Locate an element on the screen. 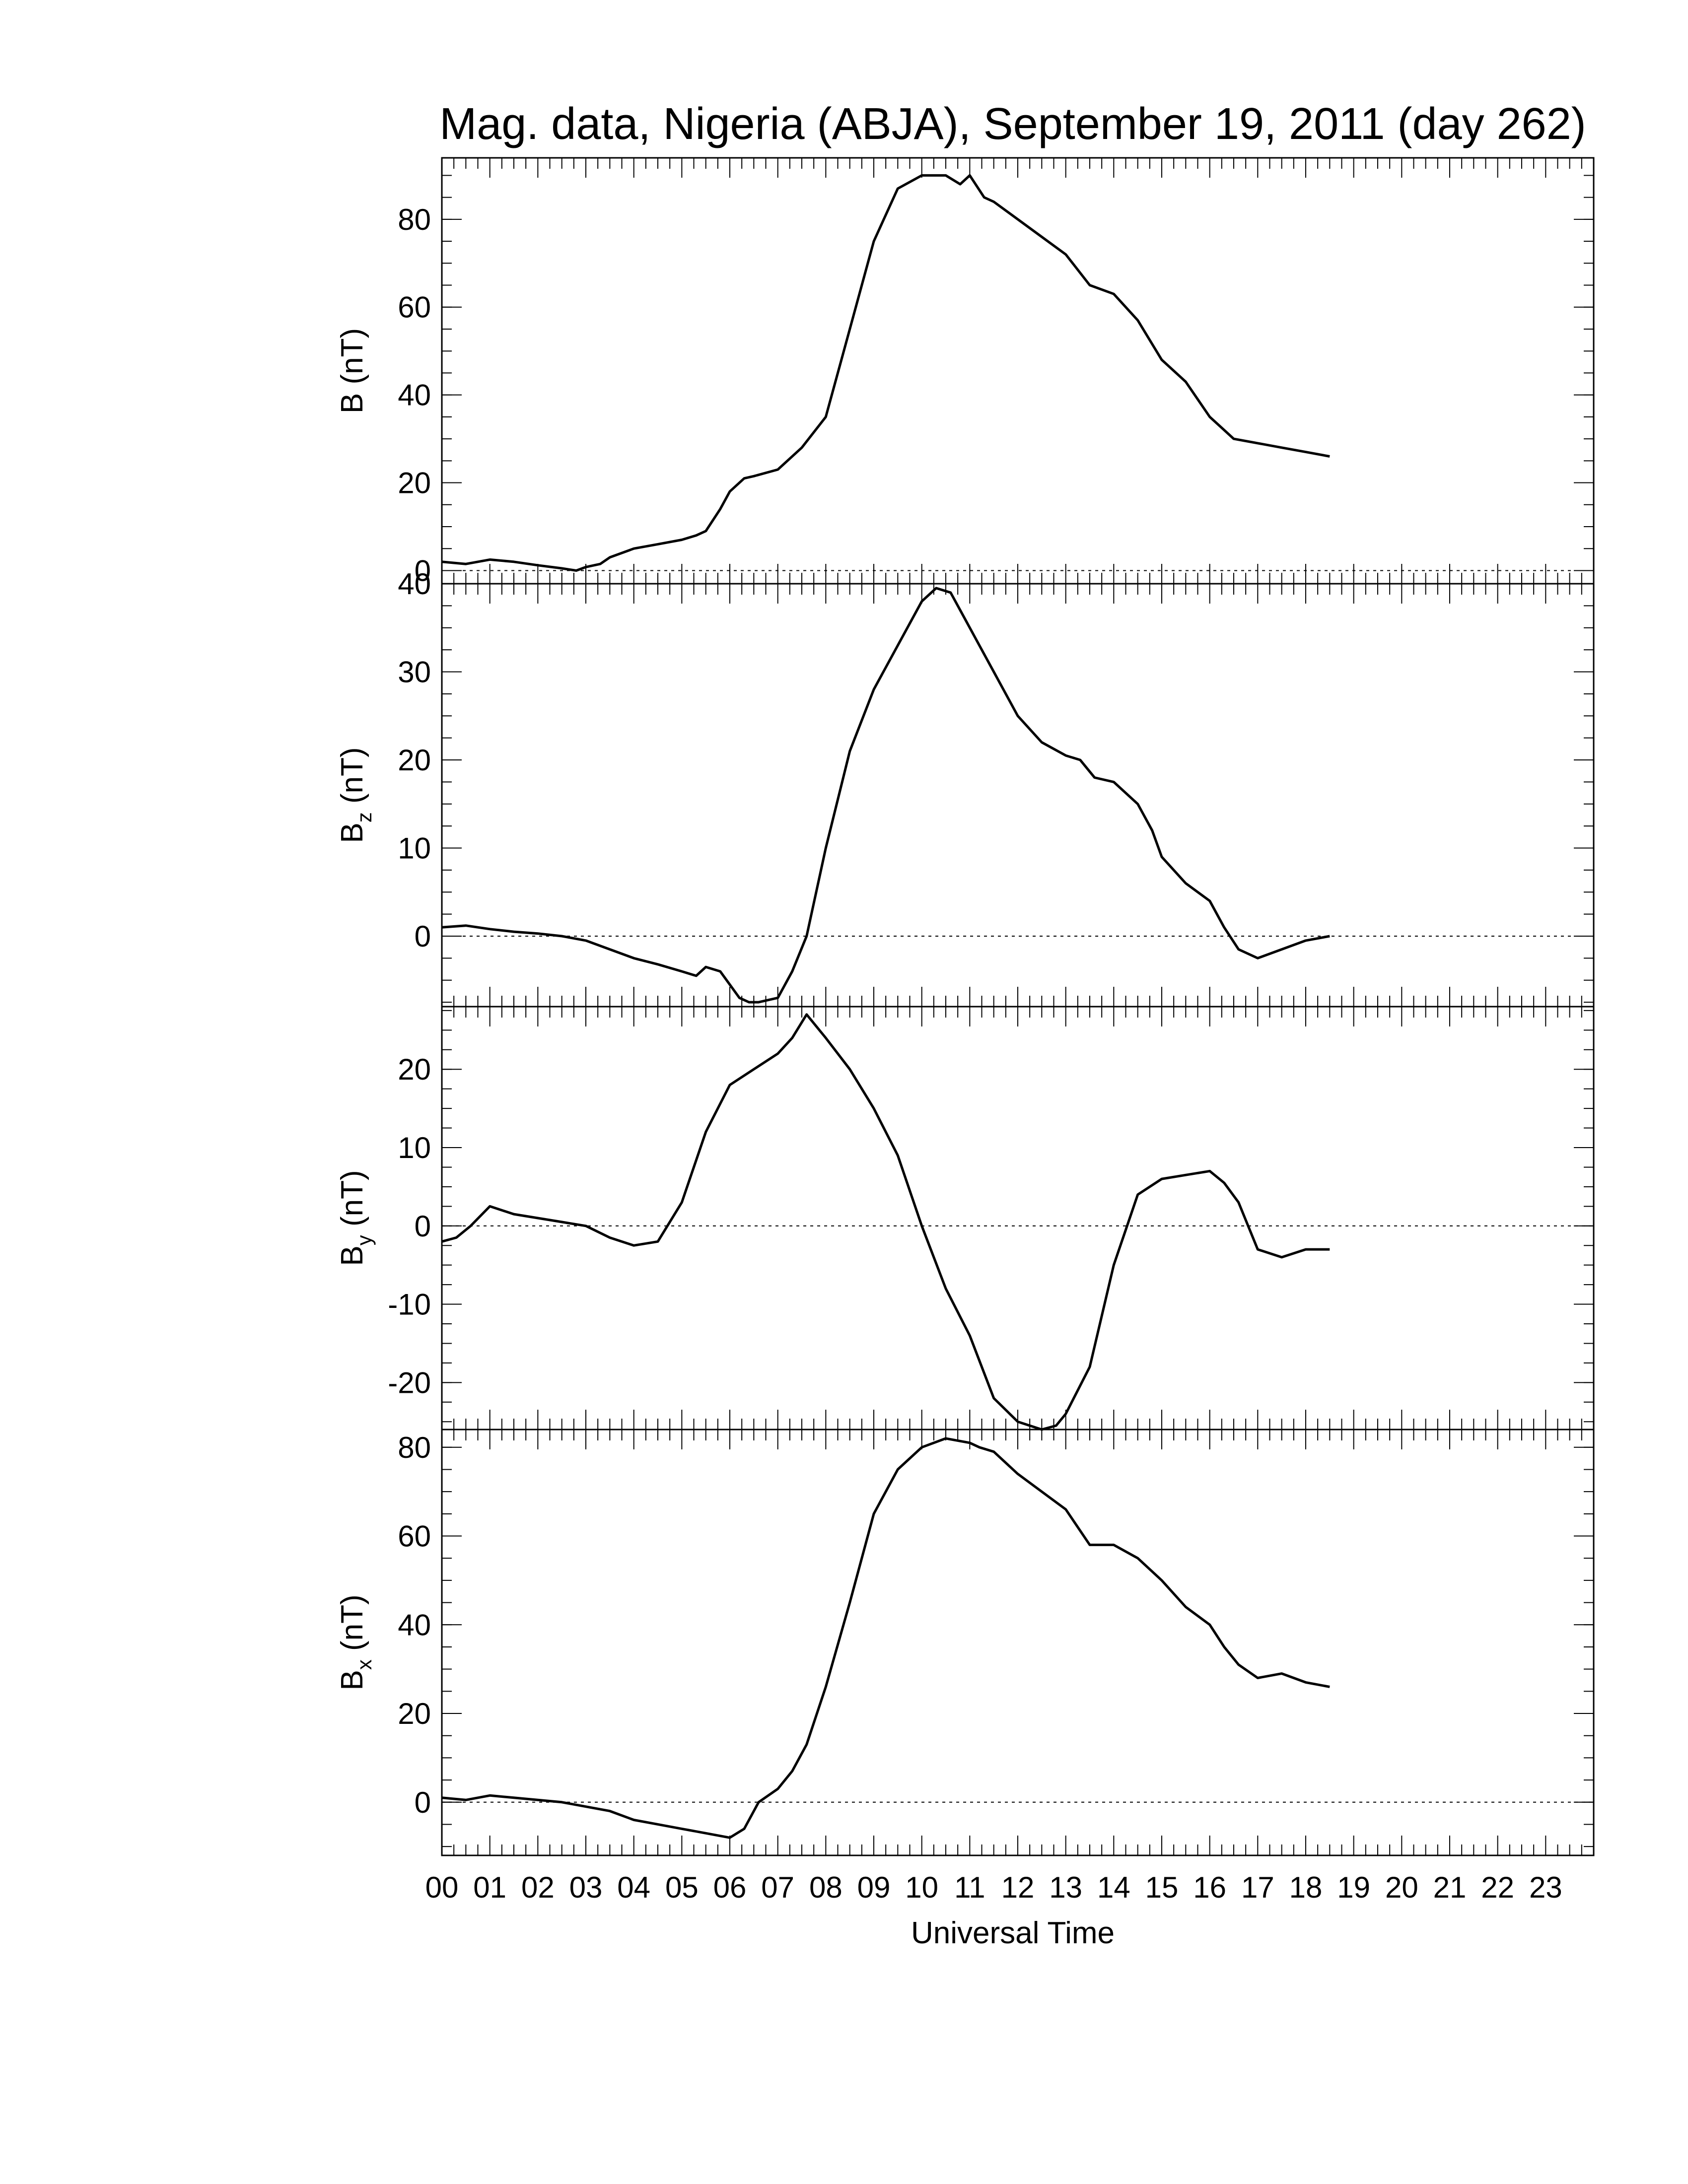 The image size is (1688, 2184). x-tick-label: 21 is located at coordinates (1450, 1887).